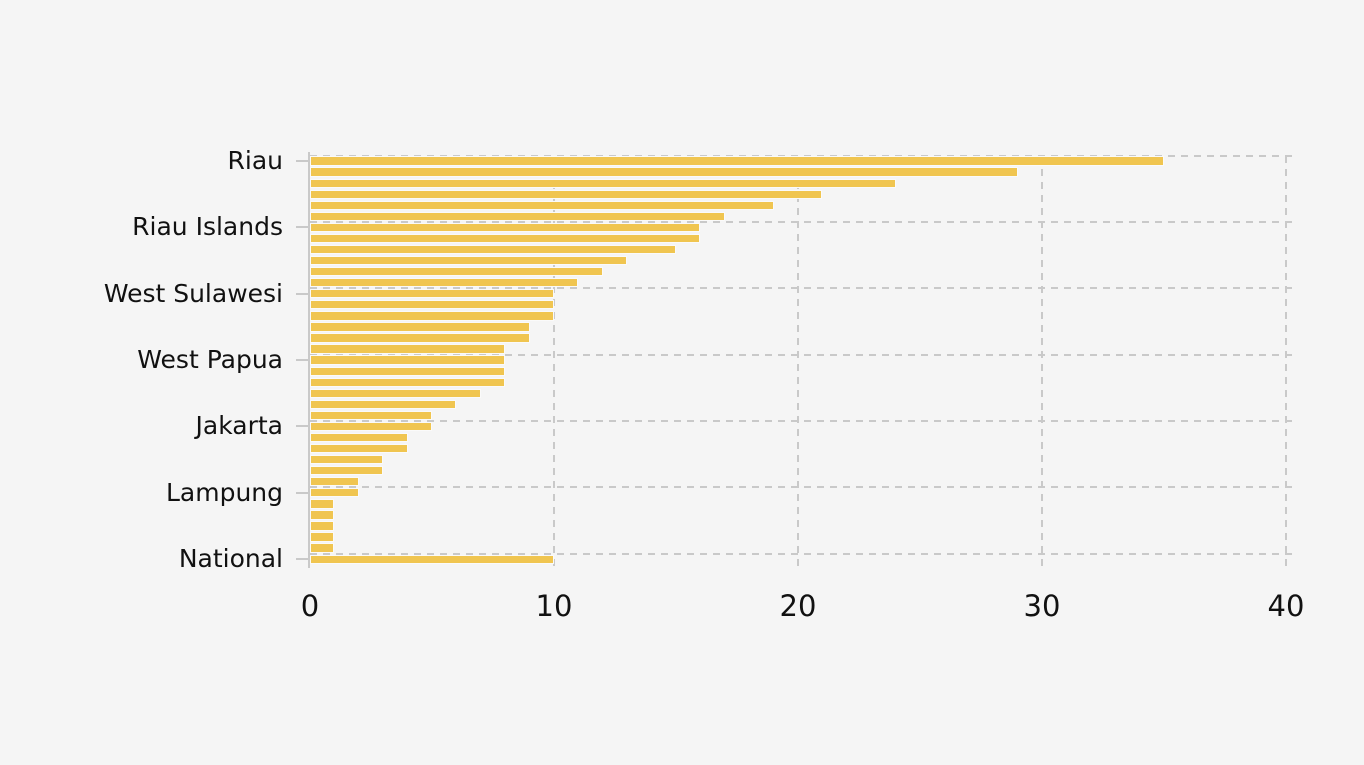  I want to click on x-axis-label: 10, so click(554, 606).